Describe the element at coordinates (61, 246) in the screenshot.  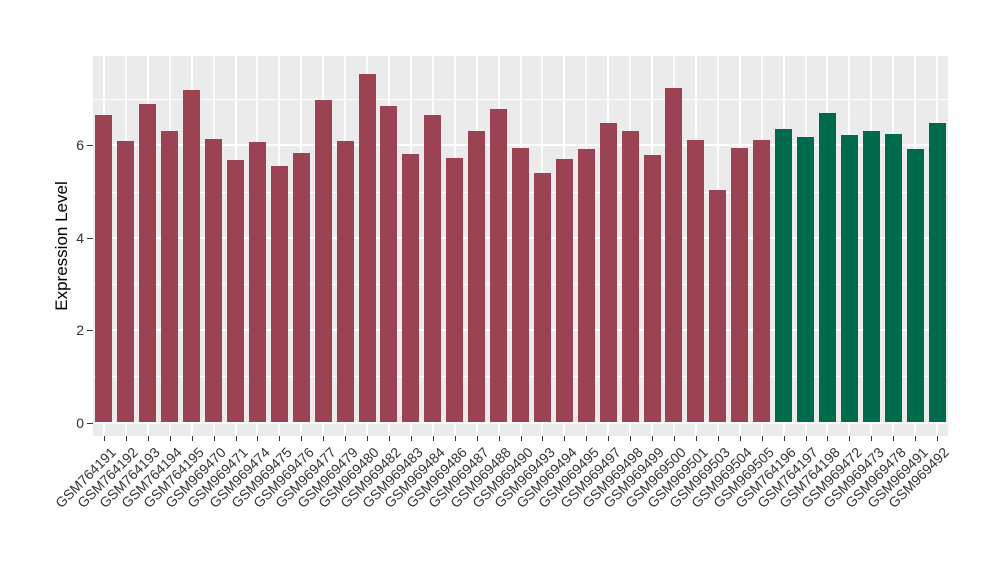
I see `y-axis-title: Expression Level` at that location.